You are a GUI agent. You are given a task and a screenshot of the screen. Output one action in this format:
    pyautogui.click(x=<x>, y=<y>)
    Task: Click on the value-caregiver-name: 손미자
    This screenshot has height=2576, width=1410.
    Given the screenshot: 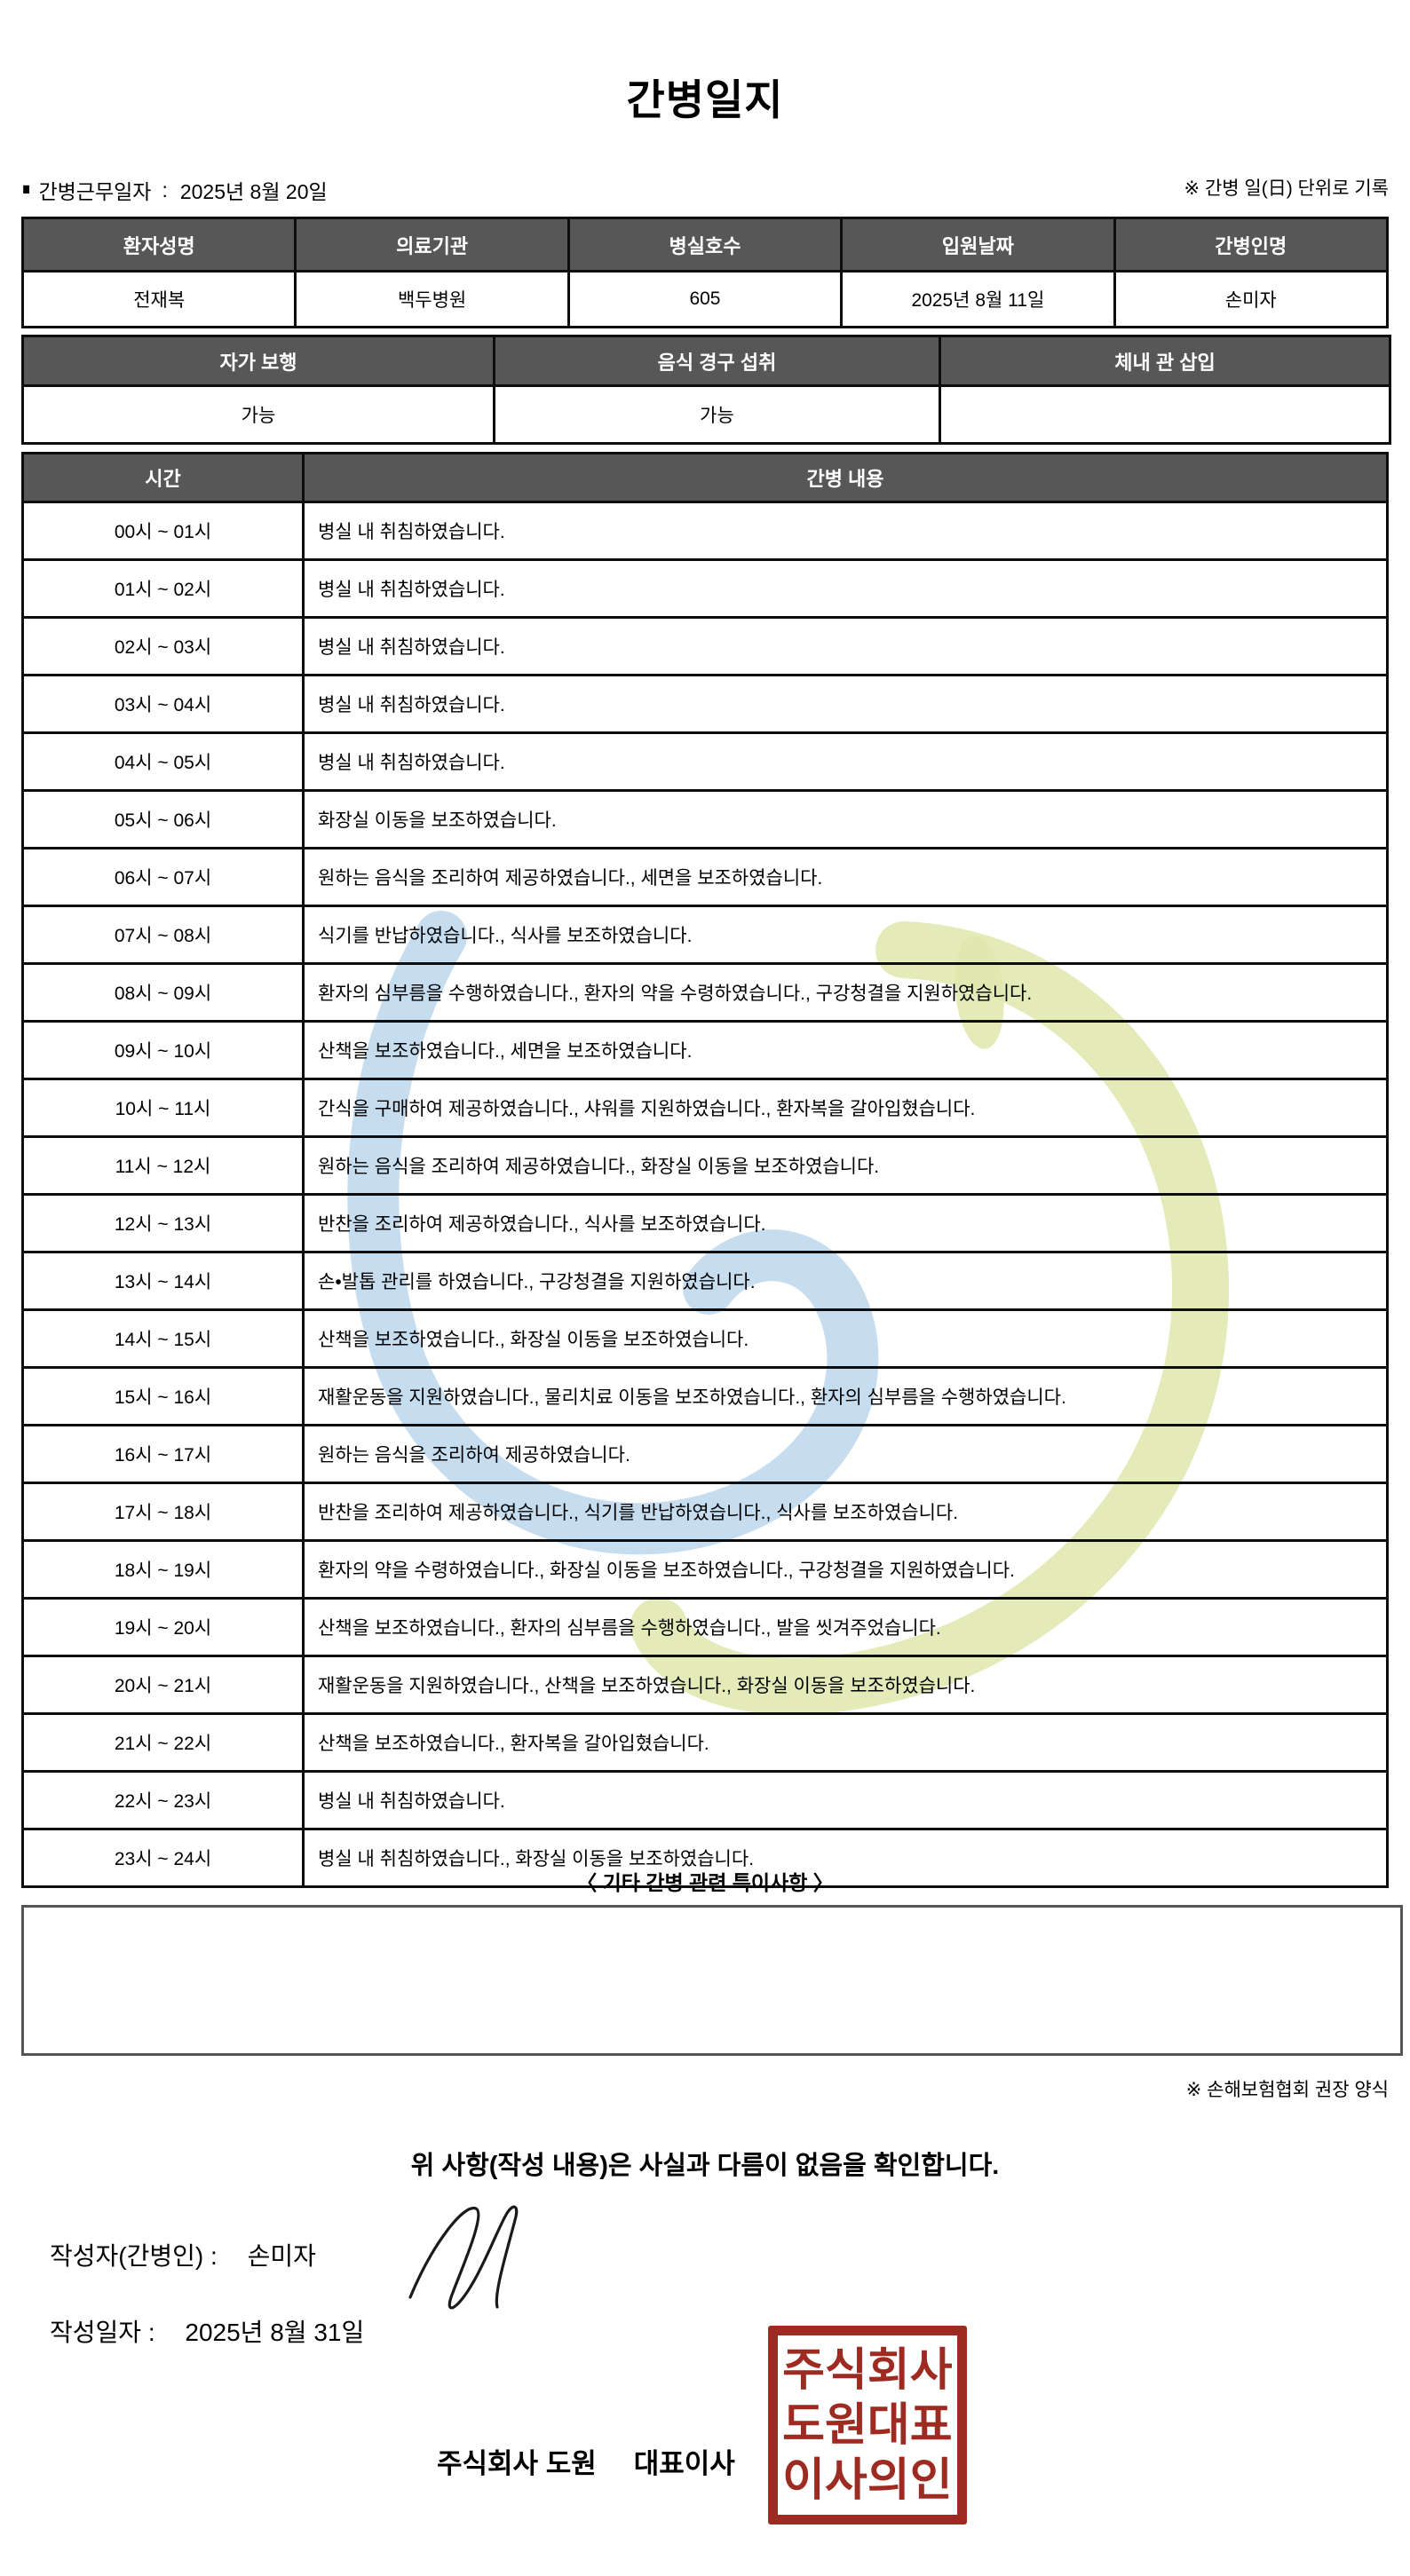 What is the action you would take?
    pyautogui.click(x=1251, y=299)
    